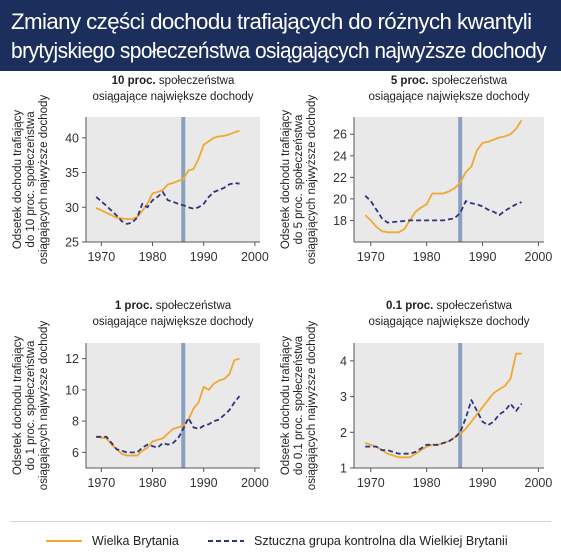 This screenshot has height=554, width=561. Describe the element at coordinates (75, 422) in the screenshot. I see `y-tick-label: 8` at that location.